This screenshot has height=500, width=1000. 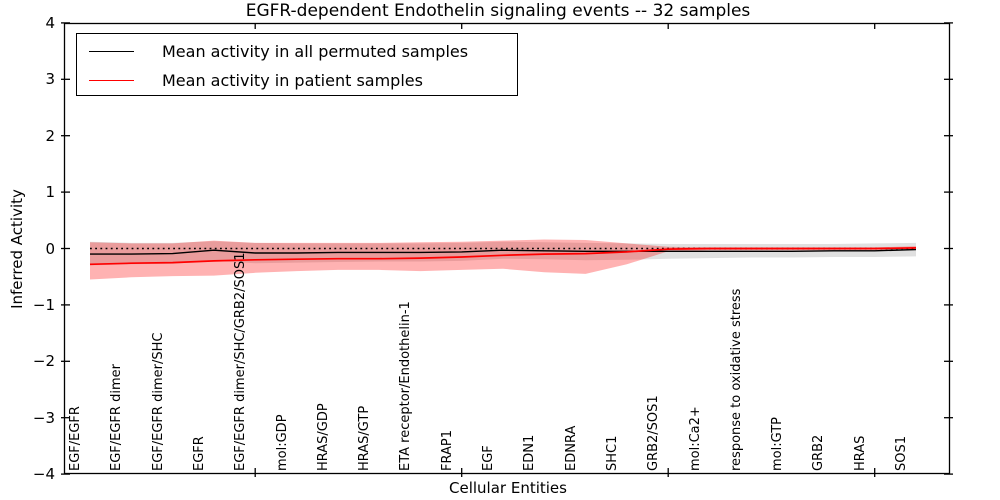 What do you see at coordinates (292, 80) in the screenshot?
I see `legend-label-patient: Mean activity in patient samples` at bounding box center [292, 80].